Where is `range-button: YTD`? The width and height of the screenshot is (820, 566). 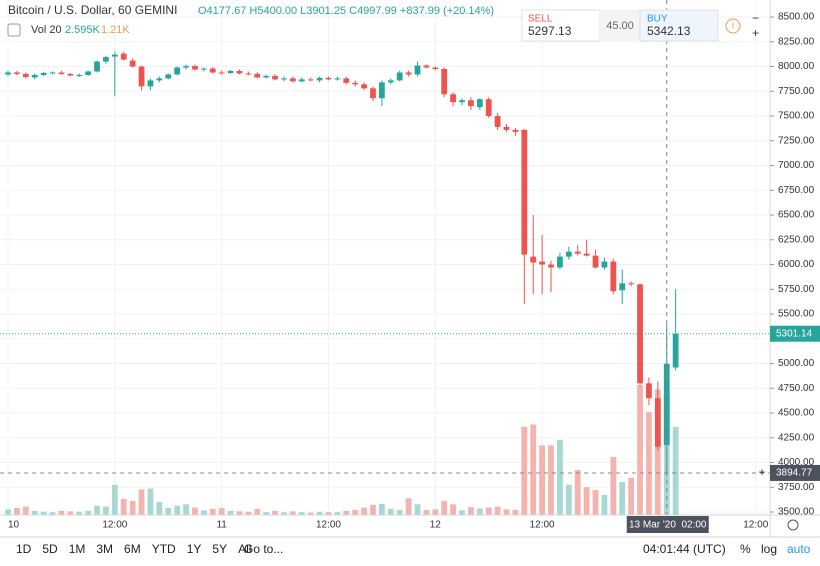 range-button: YTD is located at coordinates (164, 549).